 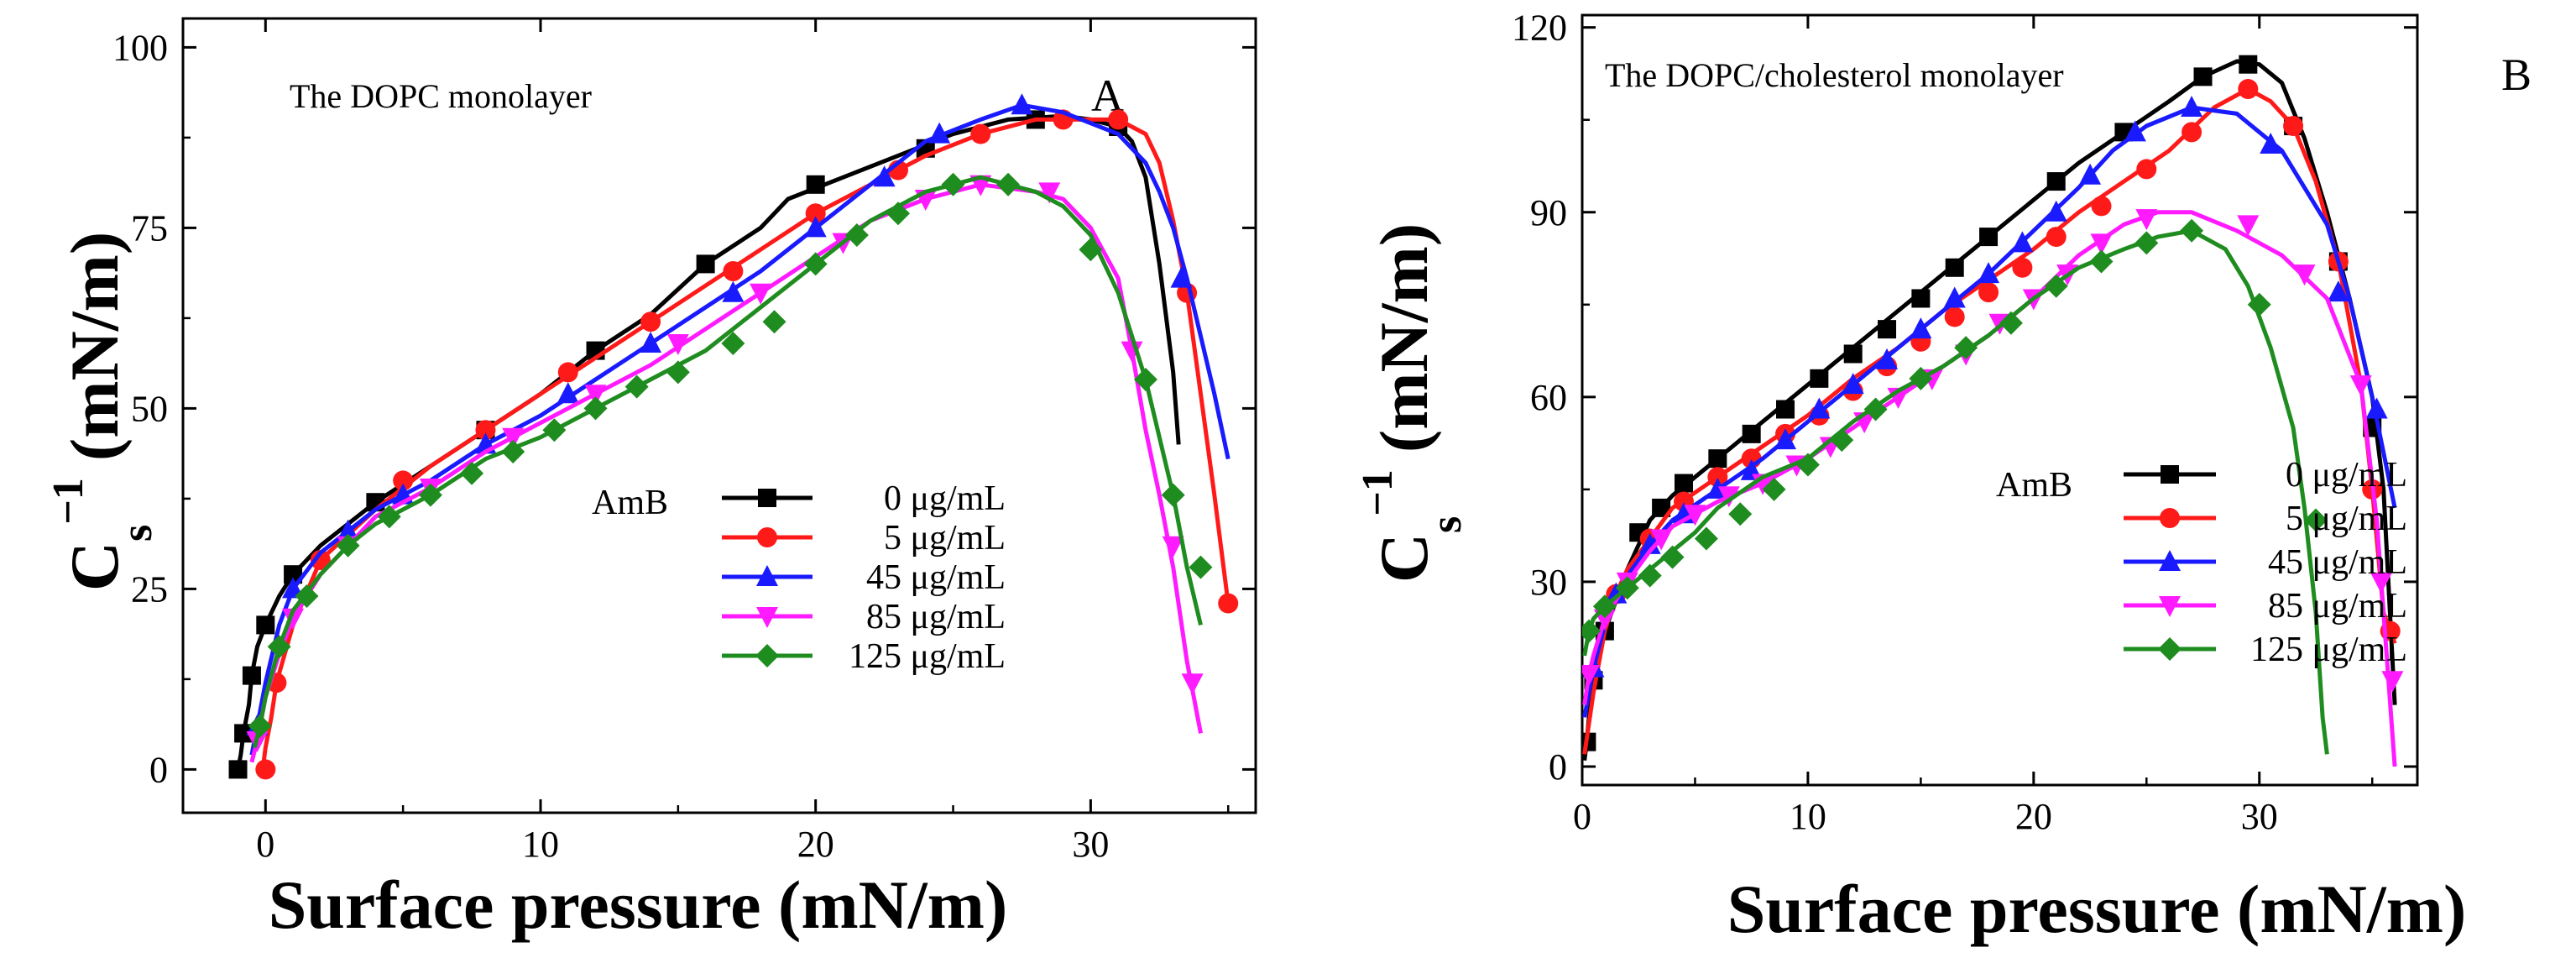 What do you see at coordinates (2259, 816) in the screenshot?
I see `x-tick-label: 30` at bounding box center [2259, 816].